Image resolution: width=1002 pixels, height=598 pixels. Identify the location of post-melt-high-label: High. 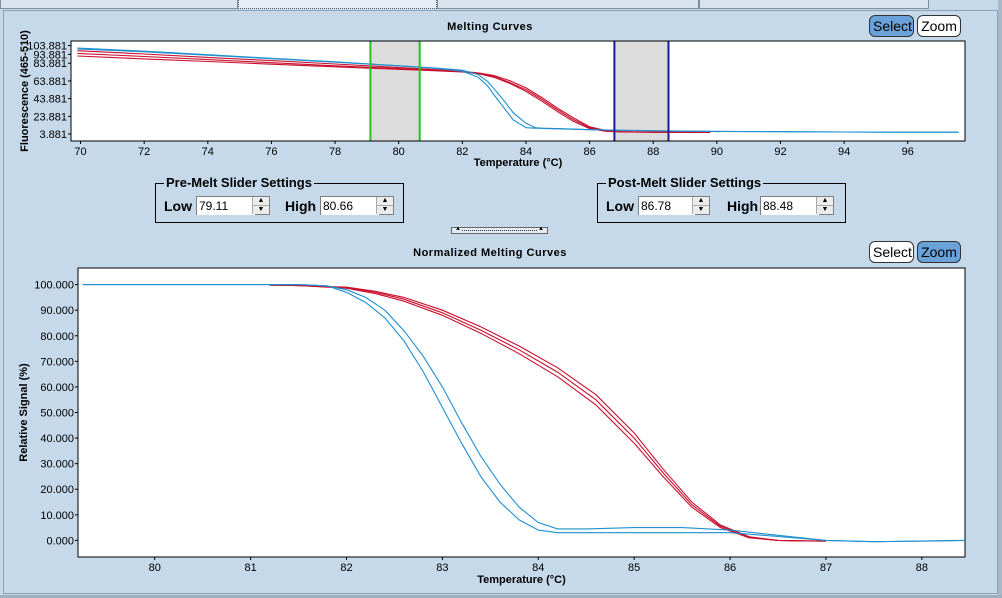
(743, 206).